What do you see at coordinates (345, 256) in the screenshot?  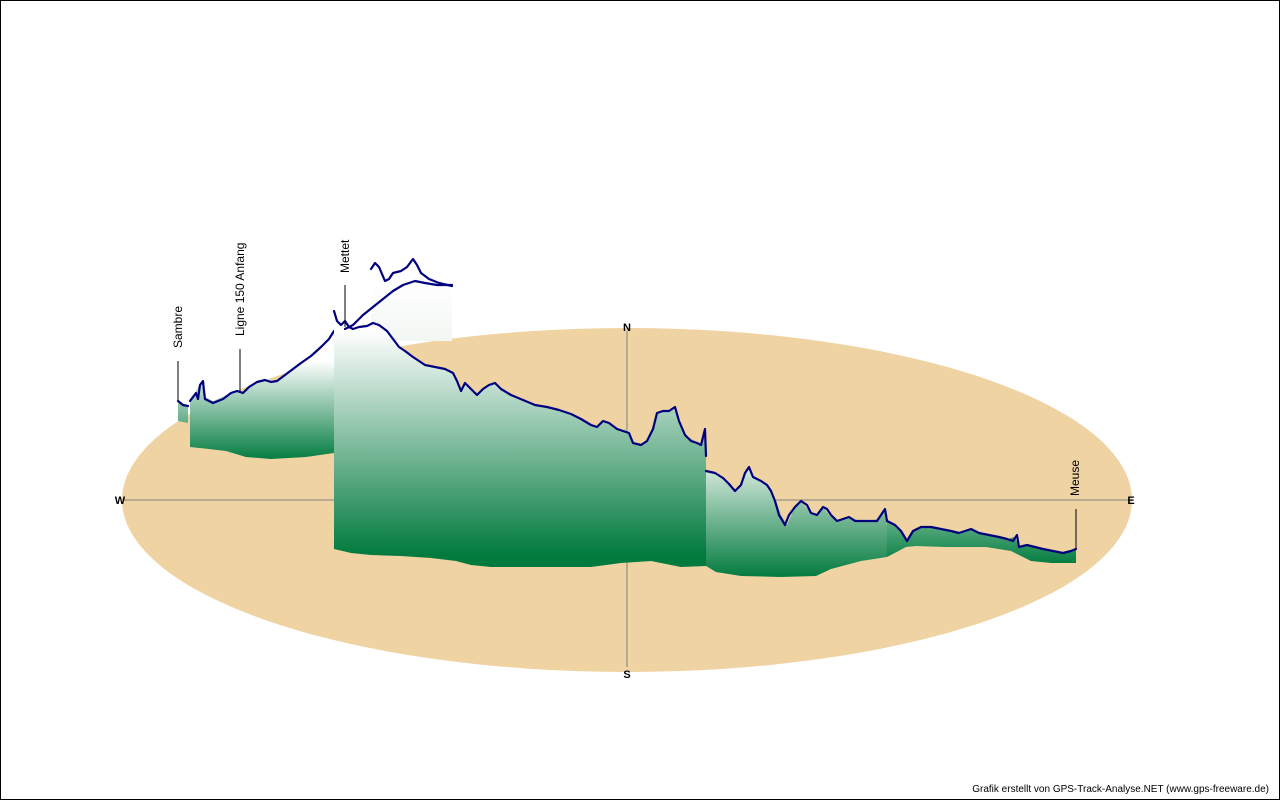 I see `waypoint-label-mettet: Mettet` at bounding box center [345, 256].